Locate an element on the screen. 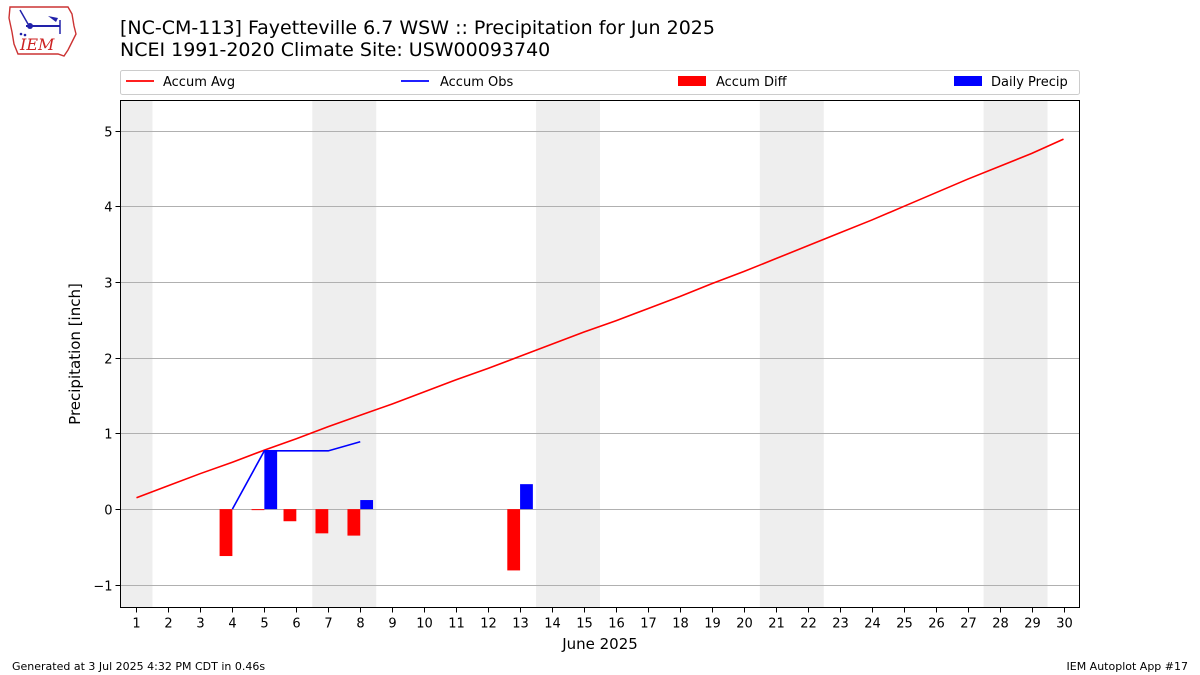  footer-app-text: IEM Autoplot App #17 is located at coordinates (1127, 666).